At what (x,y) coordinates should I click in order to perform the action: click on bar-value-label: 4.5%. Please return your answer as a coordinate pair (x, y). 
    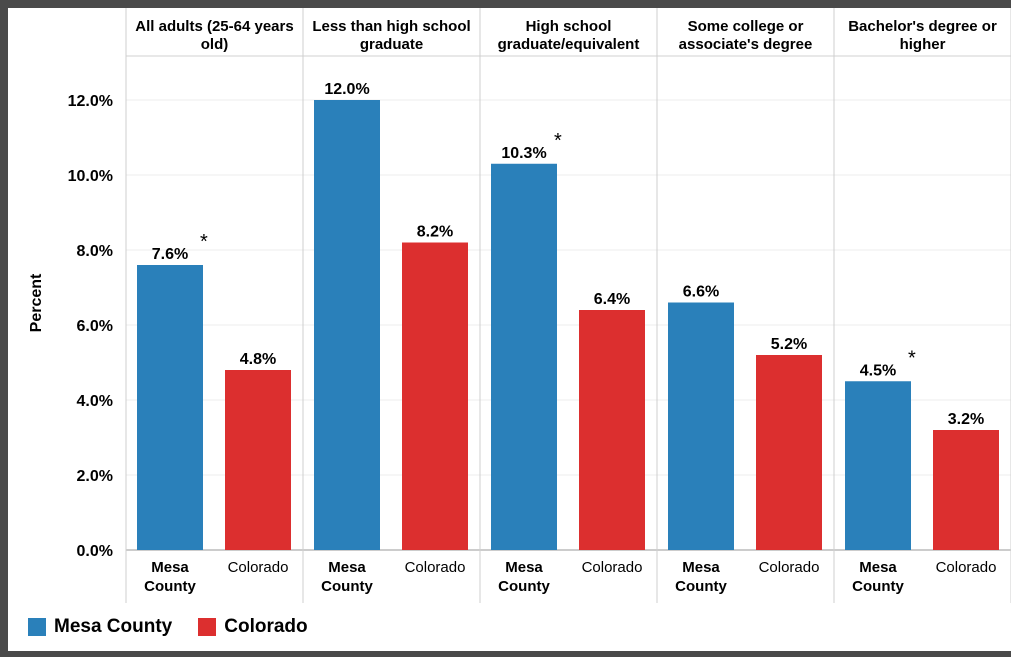
    Looking at the image, I should click on (878, 370).